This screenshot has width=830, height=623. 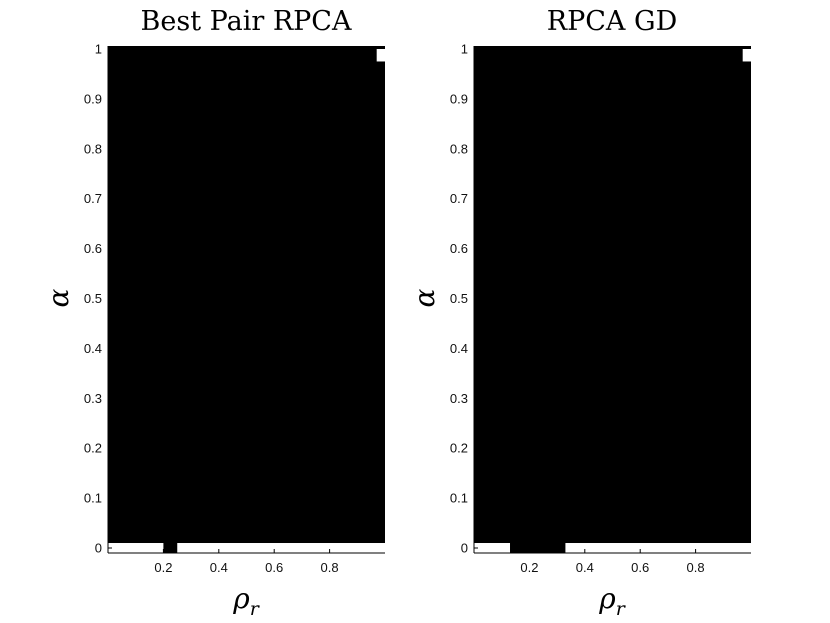 What do you see at coordinates (612, 21) in the screenshot?
I see `panel-title: RPCA GD` at bounding box center [612, 21].